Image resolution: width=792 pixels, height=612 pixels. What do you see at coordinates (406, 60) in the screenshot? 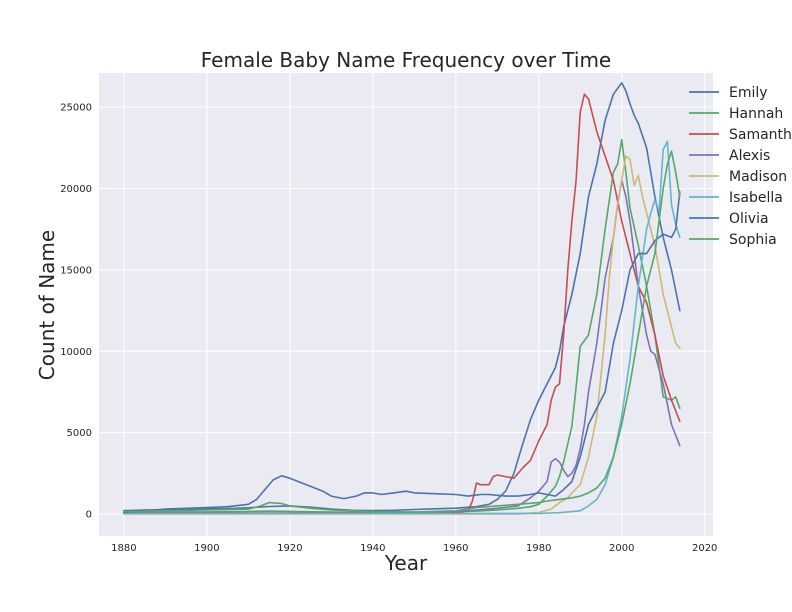
I see `chart-title: Female Baby Name Frequency over Time` at bounding box center [406, 60].